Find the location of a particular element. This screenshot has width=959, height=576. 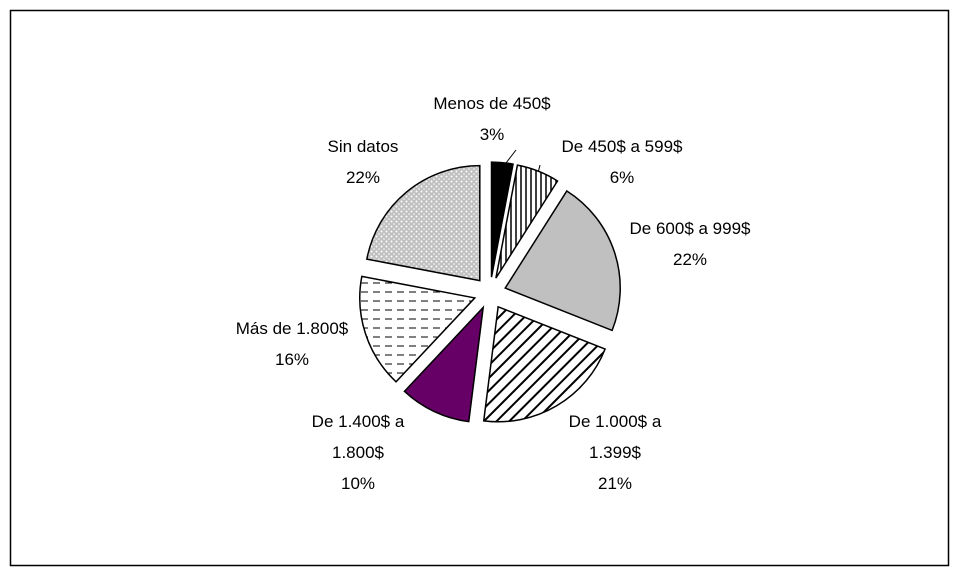

slice-label: De 600$ a 999$ 22% is located at coordinates (690, 244).